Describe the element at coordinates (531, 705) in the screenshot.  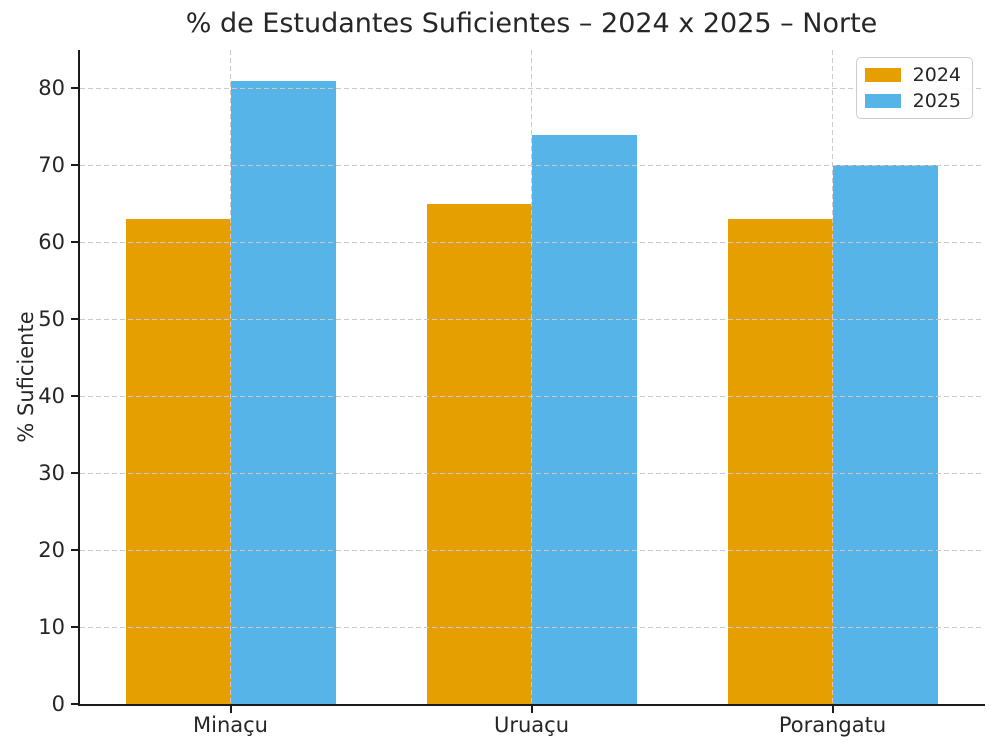
I see `x-axis-spine` at that location.